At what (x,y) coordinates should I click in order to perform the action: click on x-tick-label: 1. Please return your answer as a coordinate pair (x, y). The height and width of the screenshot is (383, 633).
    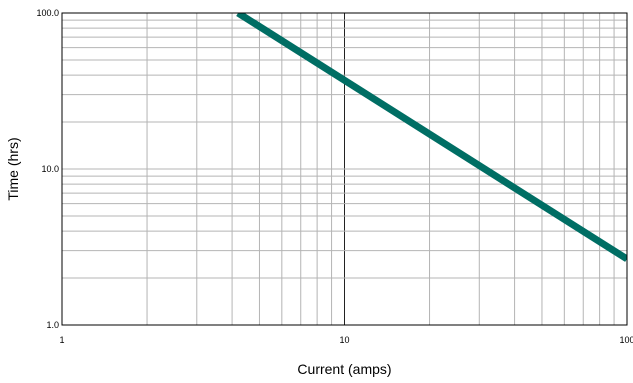
    Looking at the image, I should click on (61, 340).